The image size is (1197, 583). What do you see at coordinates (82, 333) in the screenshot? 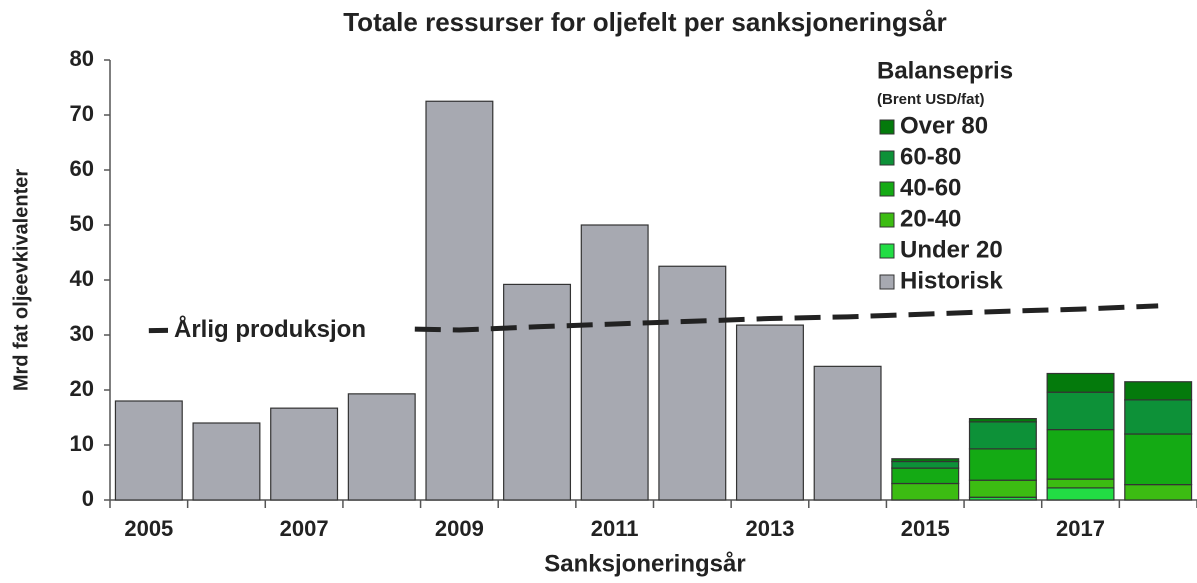
I see `y-tick-label: 30` at bounding box center [82, 333].